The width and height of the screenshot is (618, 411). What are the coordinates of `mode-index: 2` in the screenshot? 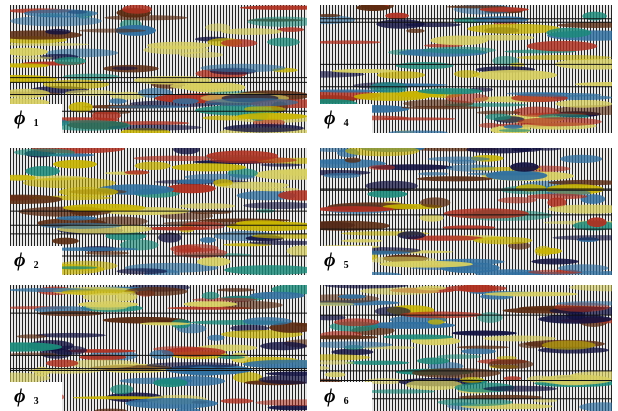 It's located at (36, 265).